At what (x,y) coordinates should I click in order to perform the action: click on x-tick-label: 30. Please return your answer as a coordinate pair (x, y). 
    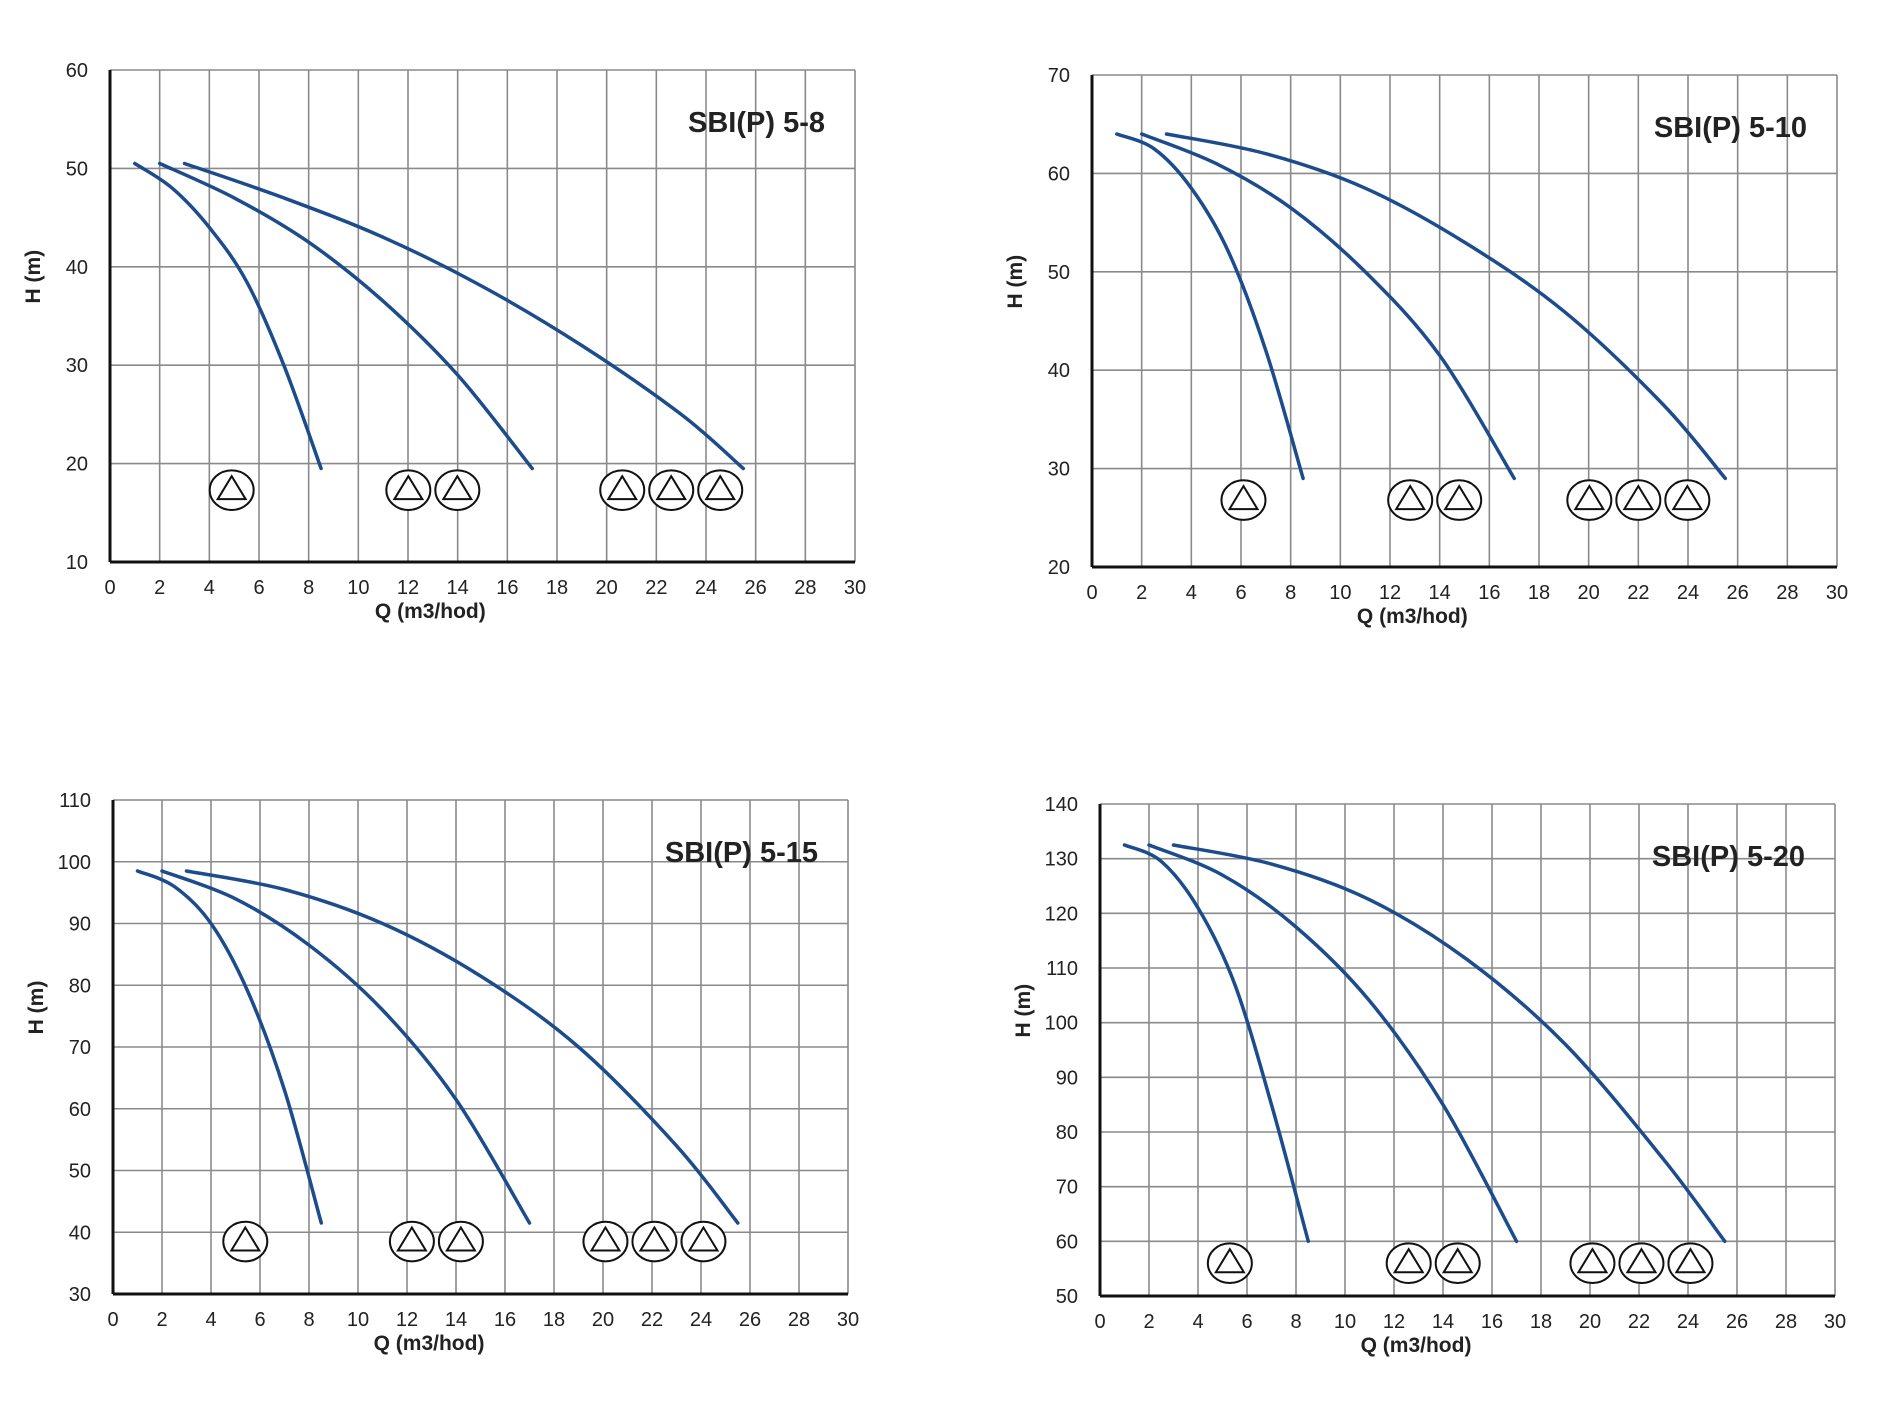
    Looking at the image, I should click on (855, 588).